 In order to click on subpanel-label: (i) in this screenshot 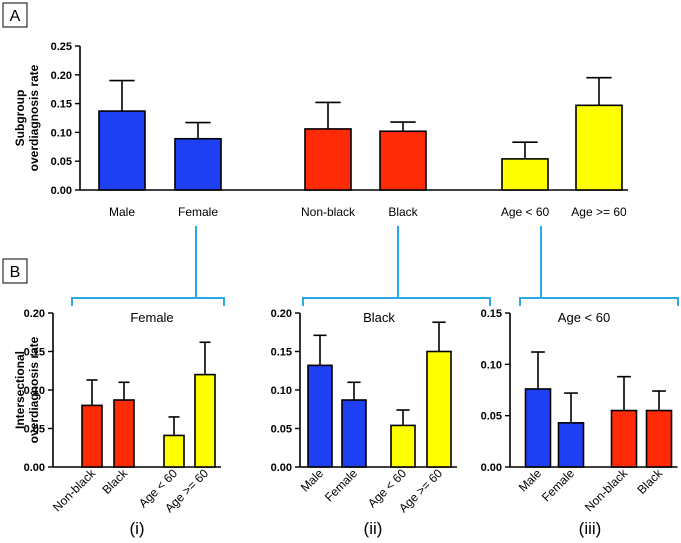, I will do `click(136, 528)`.